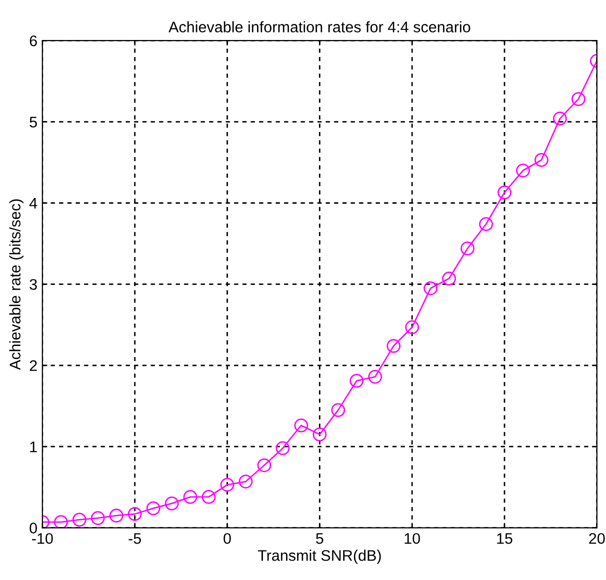  Describe the element at coordinates (319, 26) in the screenshot. I see `chart-title: Achievable information rates for 4:4 scenario` at that location.